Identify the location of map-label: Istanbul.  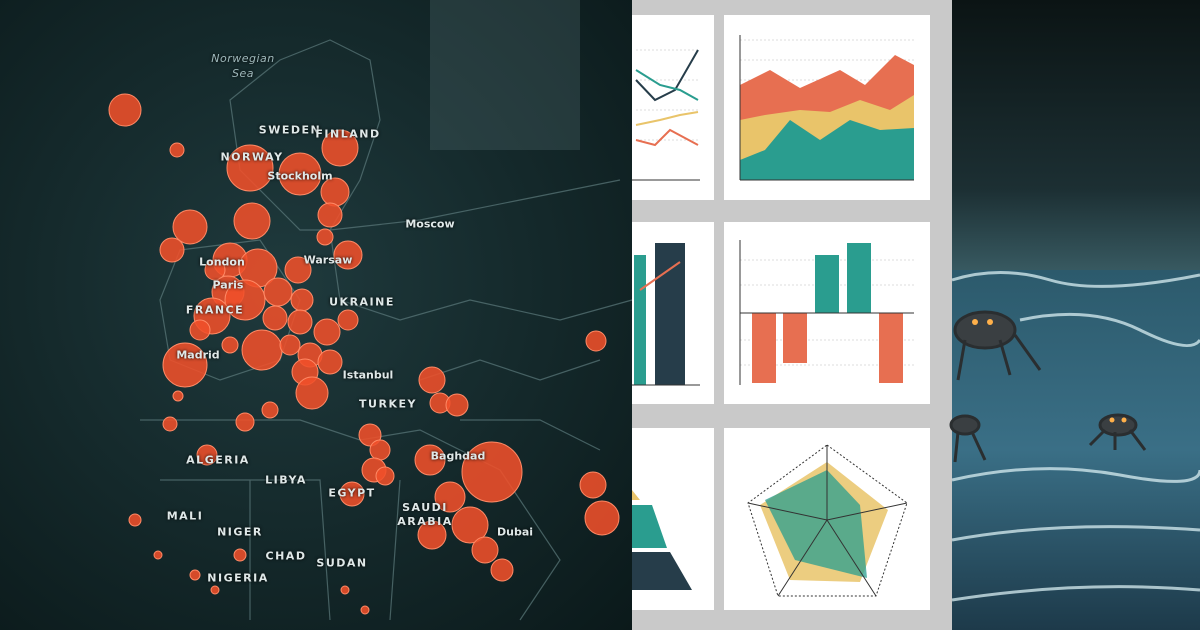
(368, 375).